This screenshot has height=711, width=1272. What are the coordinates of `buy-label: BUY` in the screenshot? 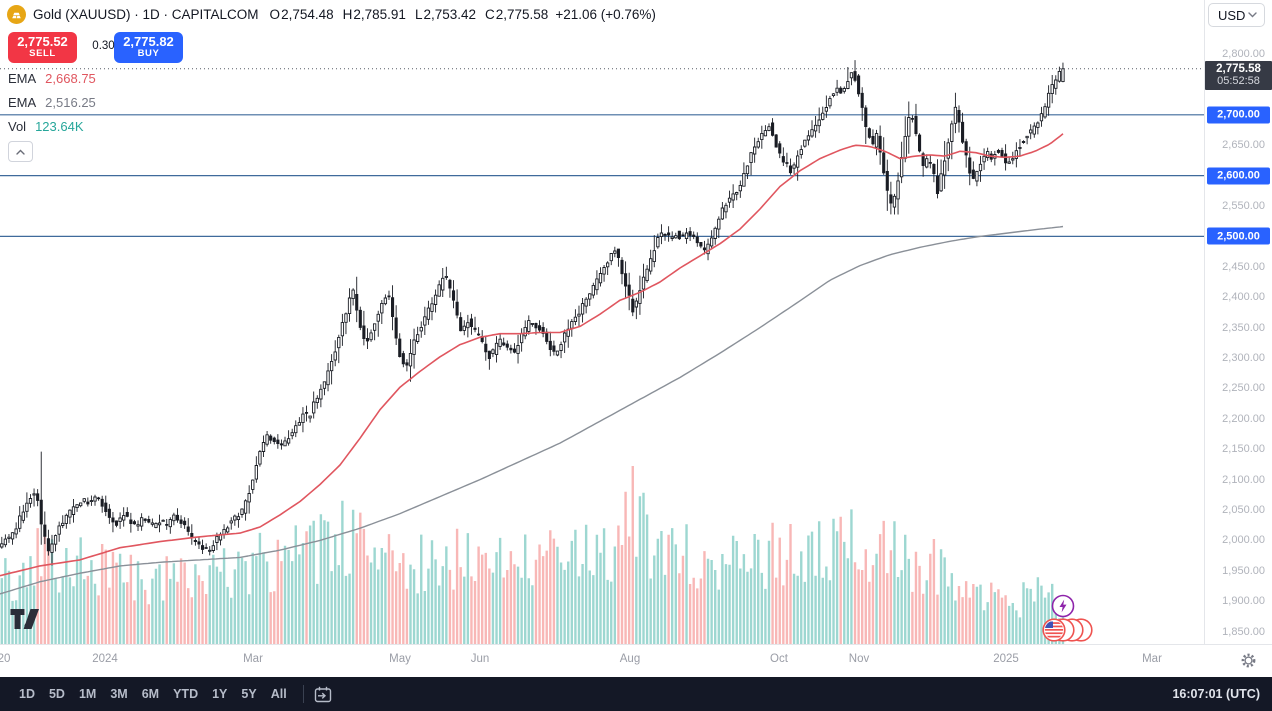 It's located at (148, 54).